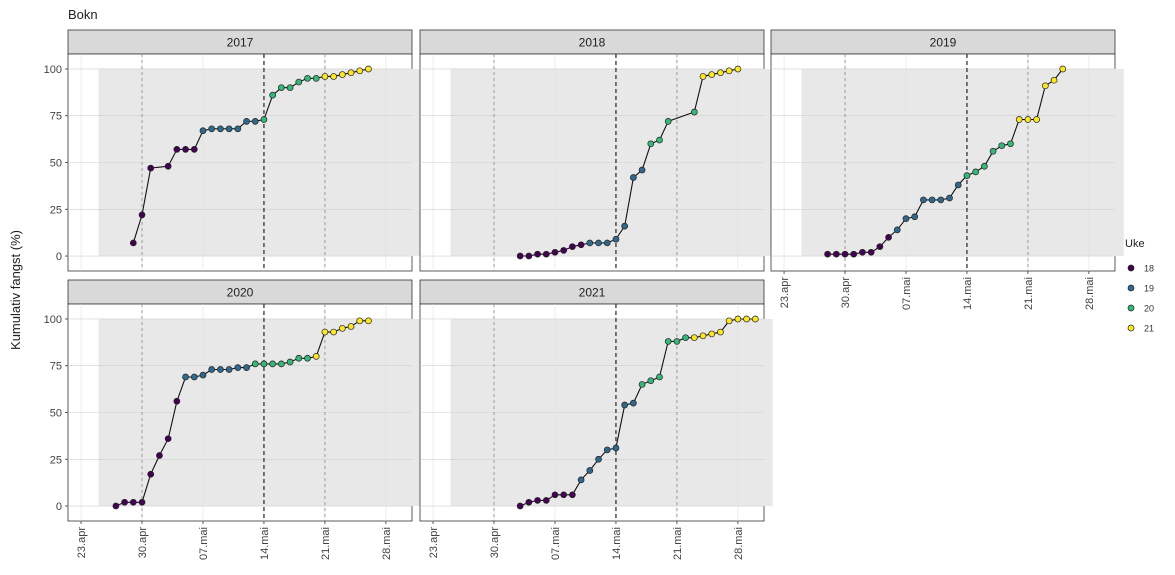 The height and width of the screenshot is (575, 1175). What do you see at coordinates (1139, 286) in the screenshot?
I see `legend: Uke 18 19 20 21` at bounding box center [1139, 286].